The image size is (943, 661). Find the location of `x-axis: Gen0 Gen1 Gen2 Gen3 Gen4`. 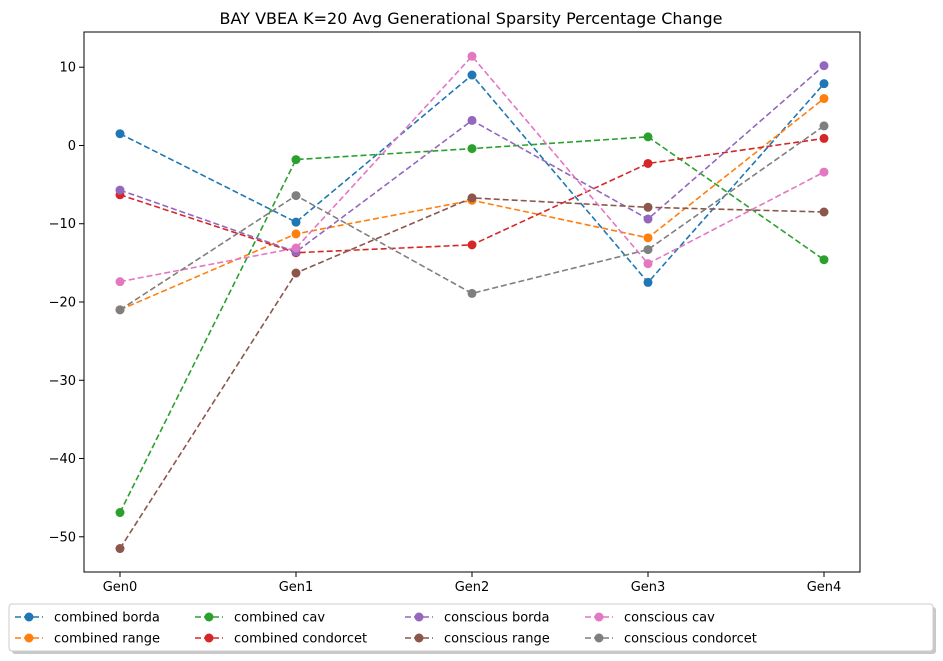

x-axis: Gen0 Gen1 Gen2 Gen3 Gen4 is located at coordinates (472, 583).